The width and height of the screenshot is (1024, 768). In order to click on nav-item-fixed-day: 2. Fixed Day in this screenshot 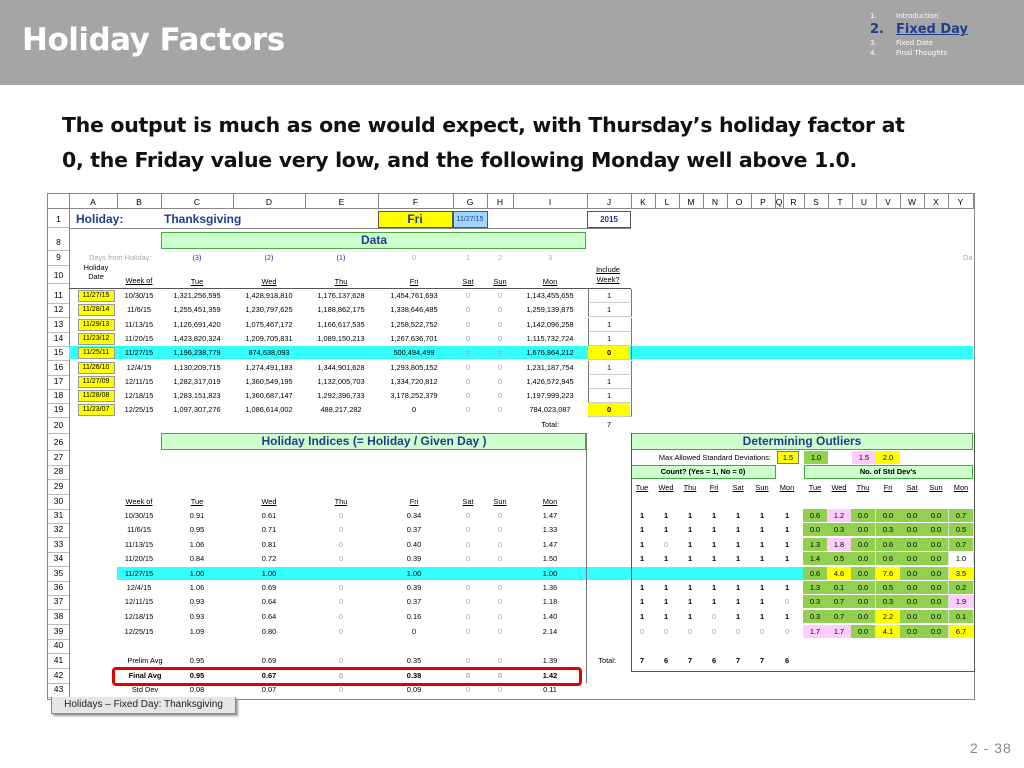, I will do `click(919, 29)`.